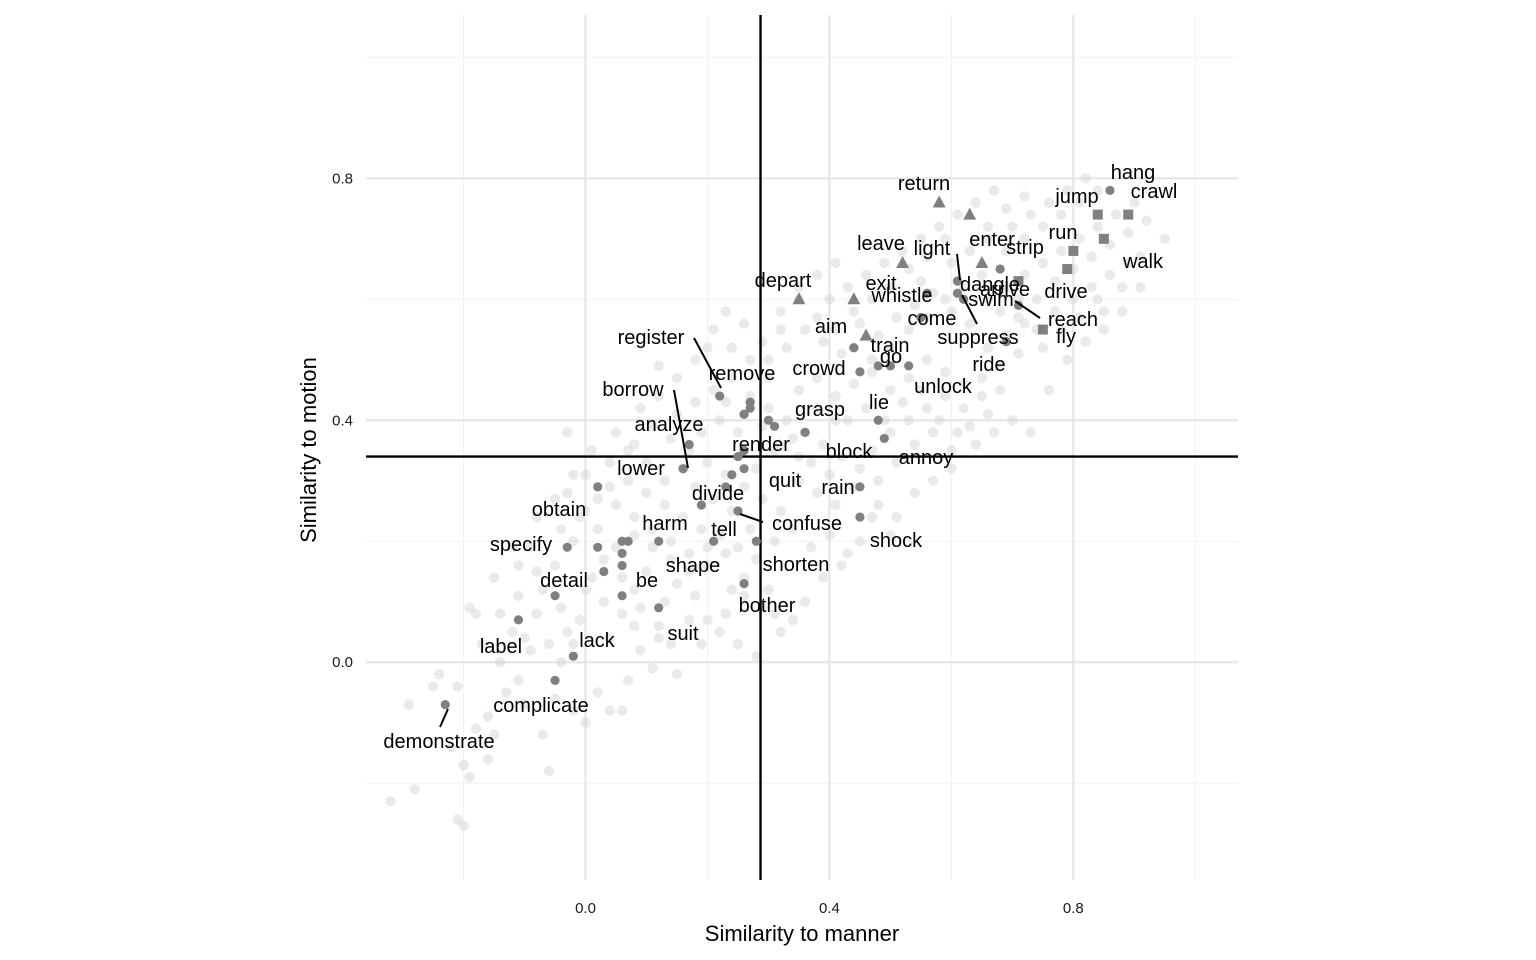 The height and width of the screenshot is (960, 1536). What do you see at coordinates (501, 647) in the screenshot?
I see `point-label: label` at bounding box center [501, 647].